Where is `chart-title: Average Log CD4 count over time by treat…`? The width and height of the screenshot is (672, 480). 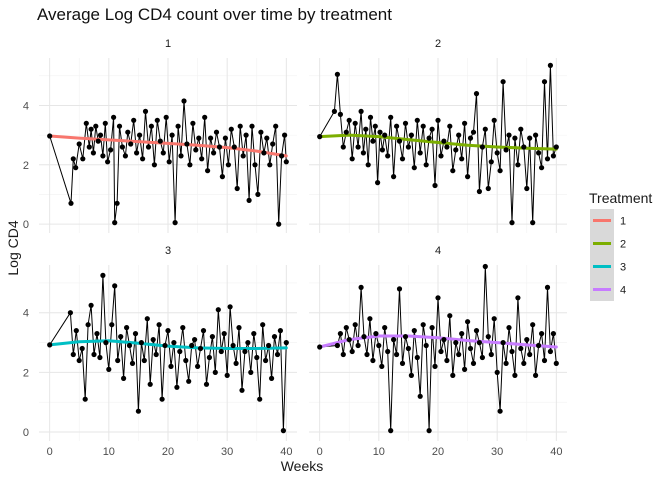 chart-title: Average Log CD4 count over time by treat… is located at coordinates (214, 14).